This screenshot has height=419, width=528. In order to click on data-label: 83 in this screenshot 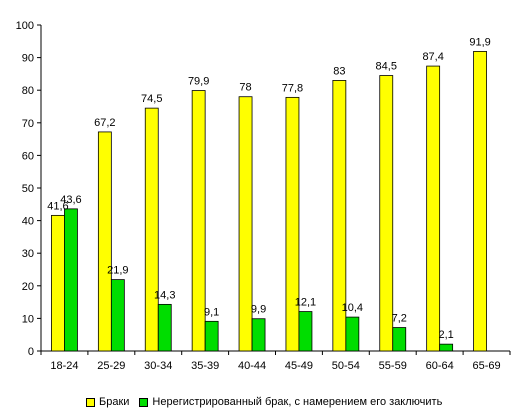, I will do `click(339, 71)`.